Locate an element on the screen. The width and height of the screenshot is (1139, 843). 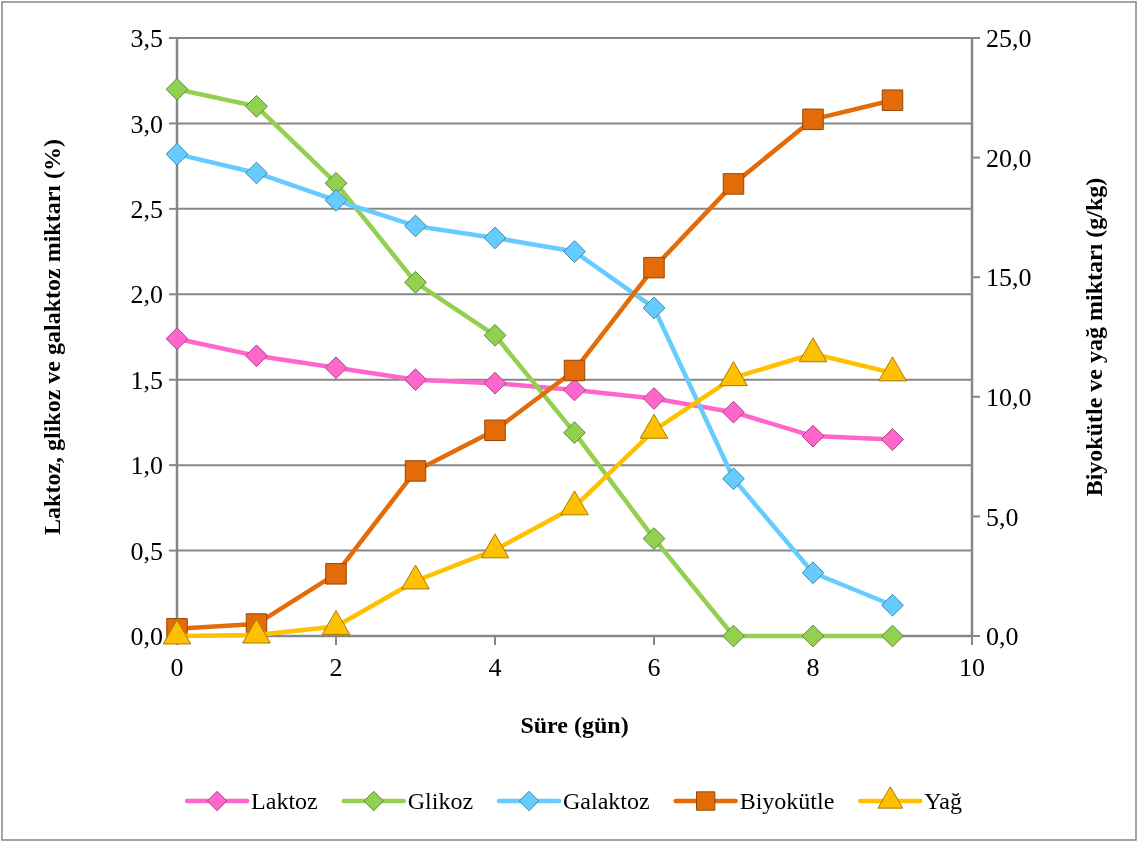
x-tick-label: 2 is located at coordinates (336, 667).